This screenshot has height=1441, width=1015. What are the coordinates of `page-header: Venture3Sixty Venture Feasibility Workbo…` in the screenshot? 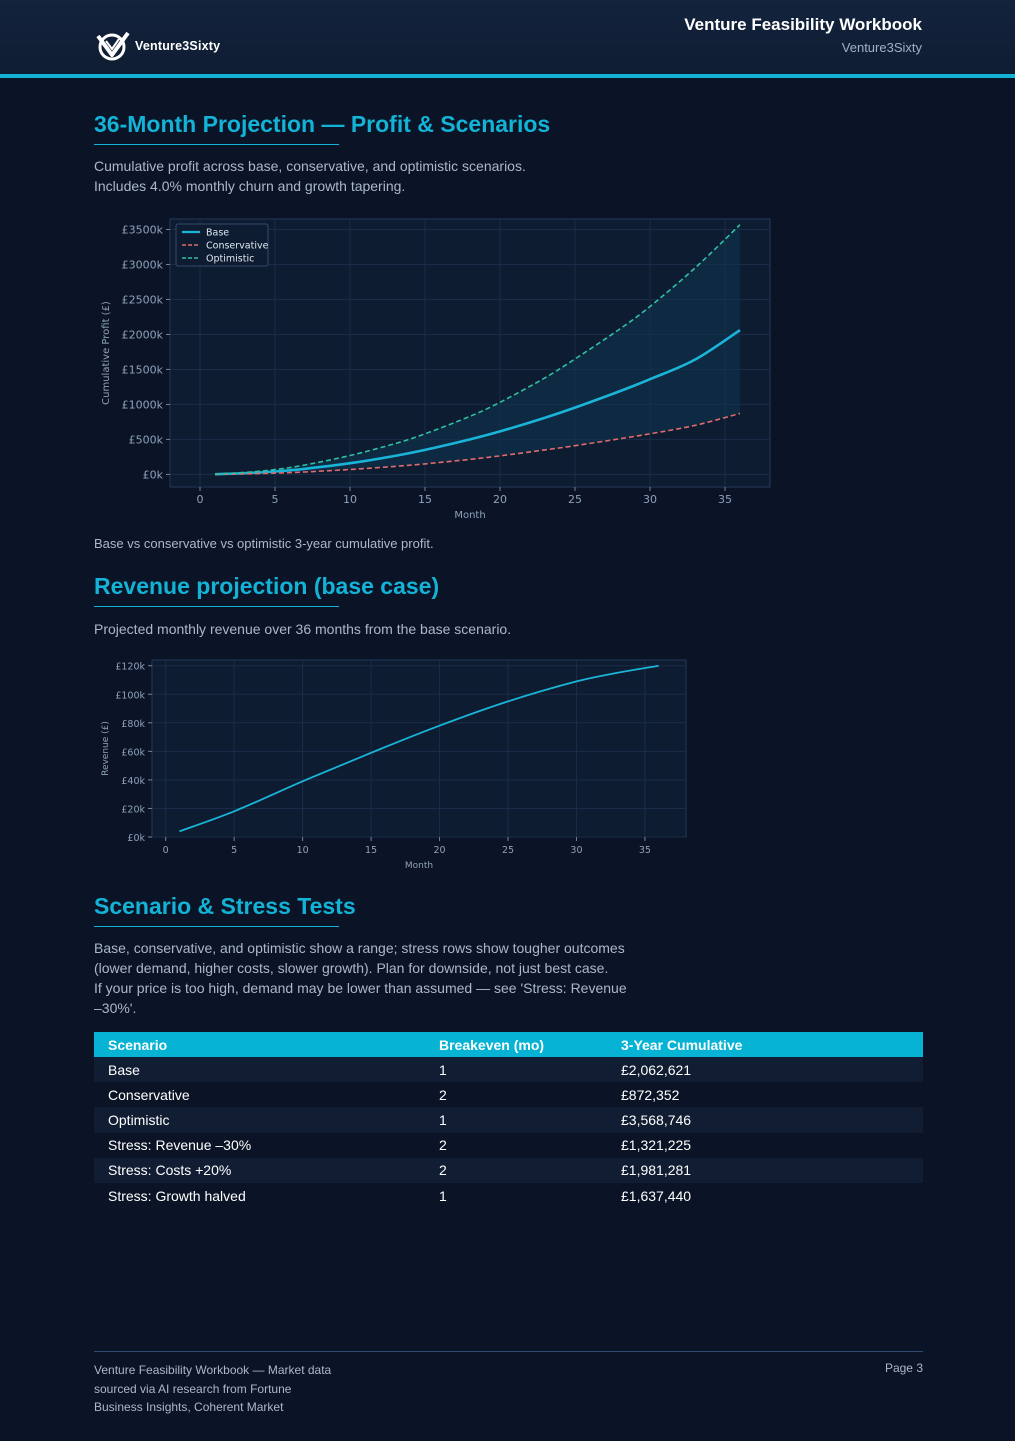 It's located at (507, 39).